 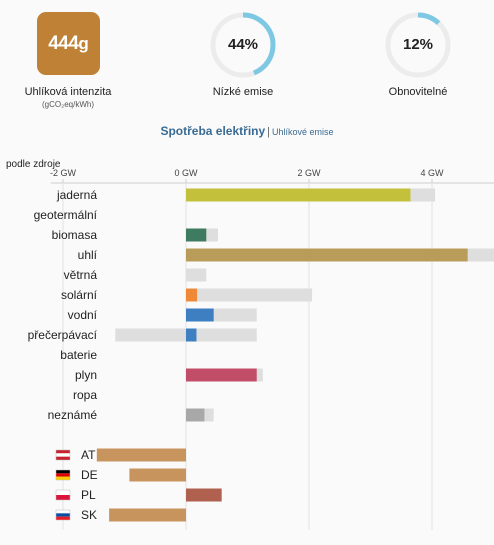 I want to click on source-label: vodní, so click(x=83, y=315).